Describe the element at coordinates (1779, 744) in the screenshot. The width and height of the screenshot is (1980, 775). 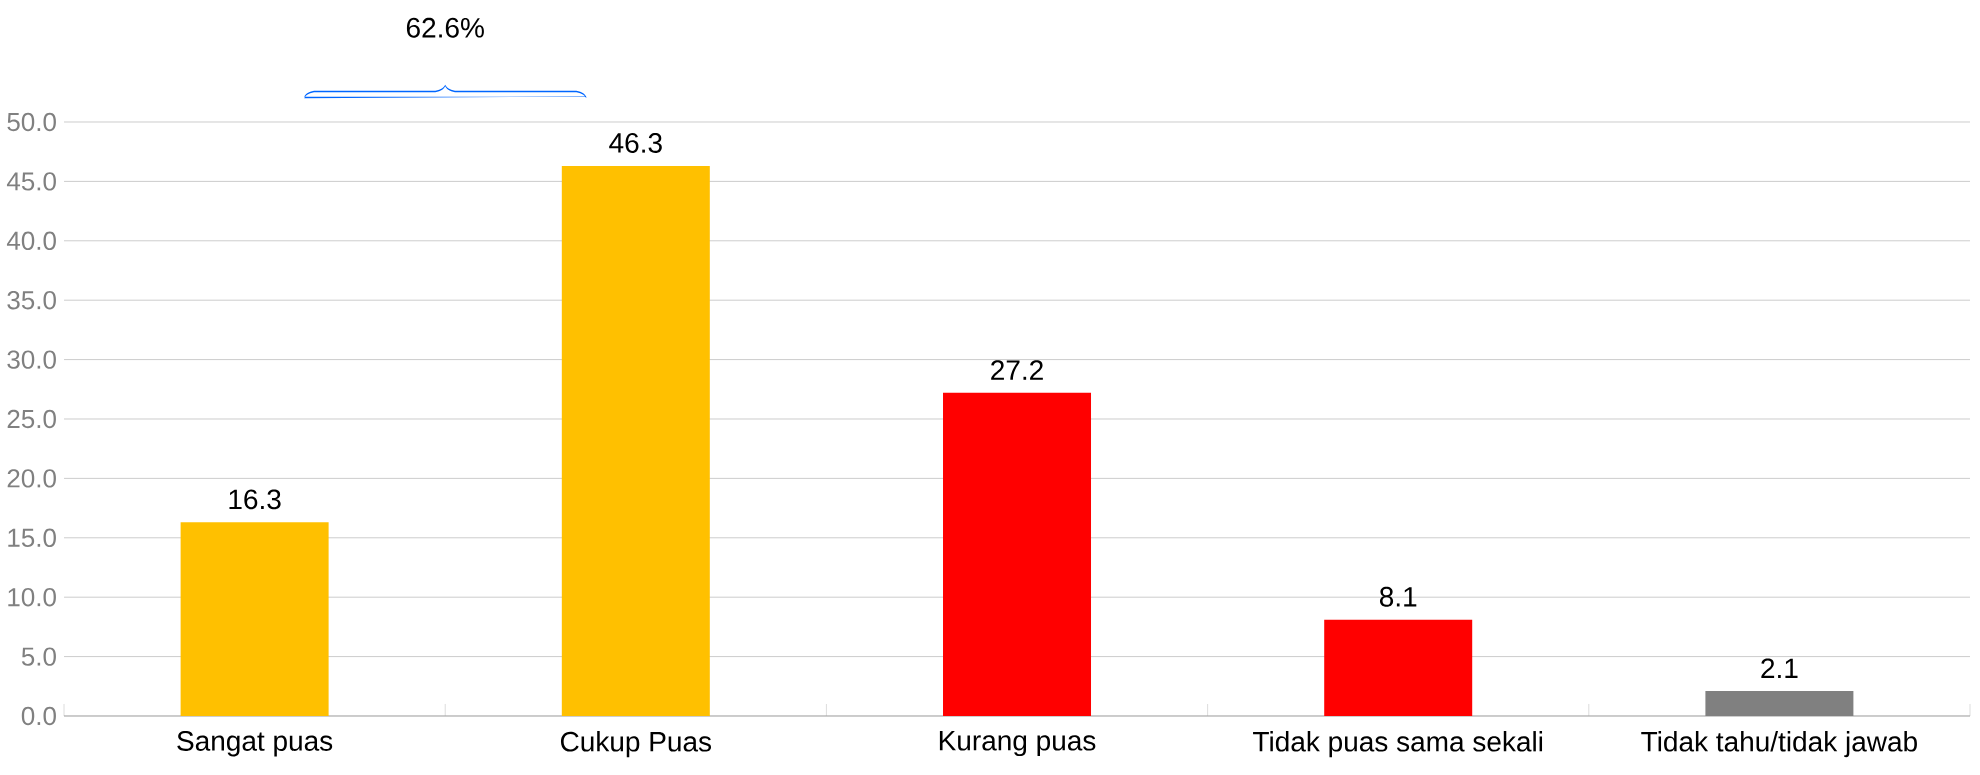
I see `x-tick-label: Tidak tahu/tidak jawab` at that location.